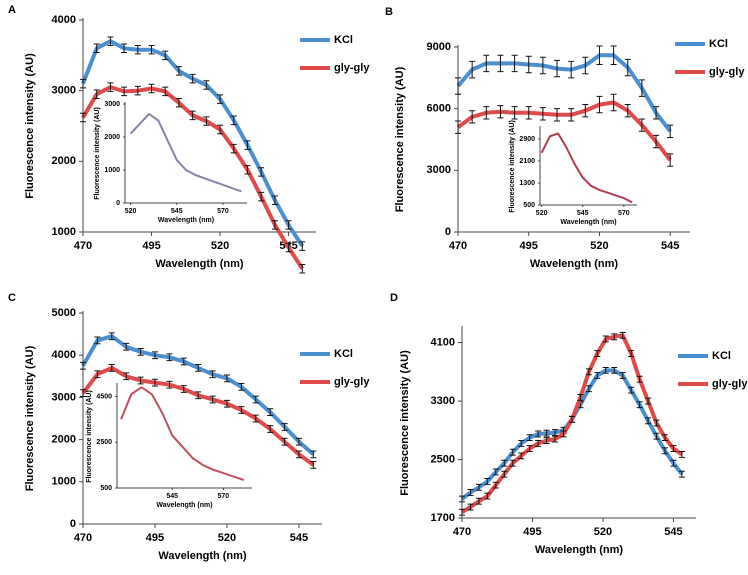  What do you see at coordinates (394, 298) in the screenshot?
I see `panel-label: D` at bounding box center [394, 298].